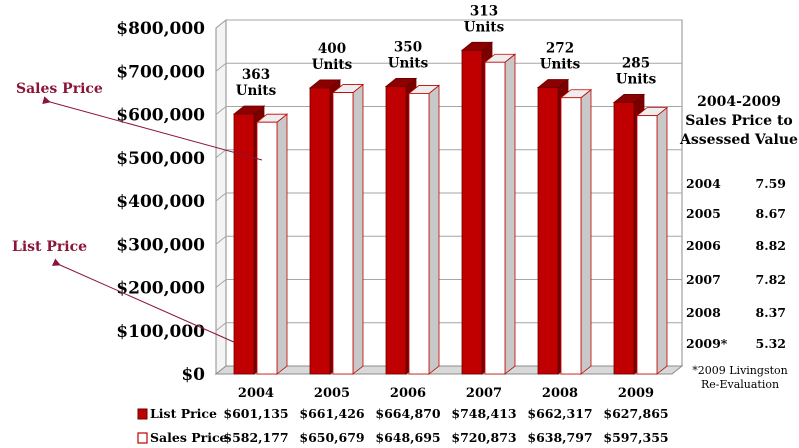 The height and width of the screenshot is (448, 799). Describe the element at coordinates (559, 437) in the screenshot. I see `sales-price-value: $638,797` at that location.